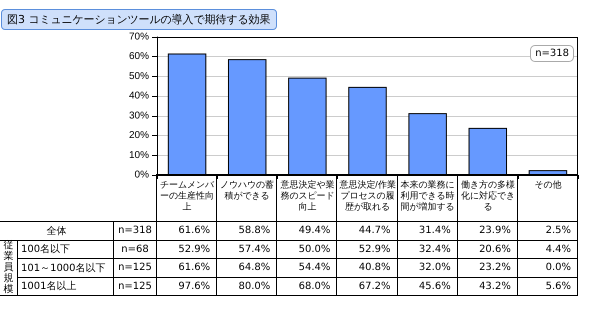 The image size is (590, 309). What do you see at coordinates (247, 230) in the screenshot?
I see `data-label: 58.8%` at bounding box center [247, 230].